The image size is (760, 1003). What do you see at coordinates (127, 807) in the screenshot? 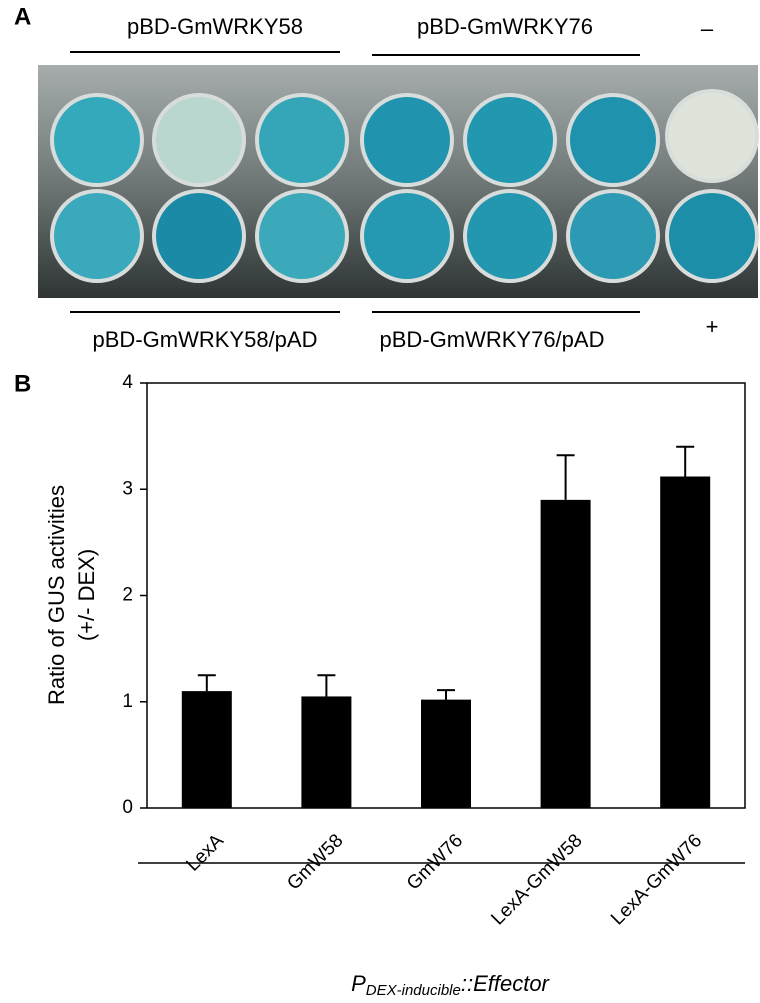
I see `y-tick-label: 0` at bounding box center [127, 807].